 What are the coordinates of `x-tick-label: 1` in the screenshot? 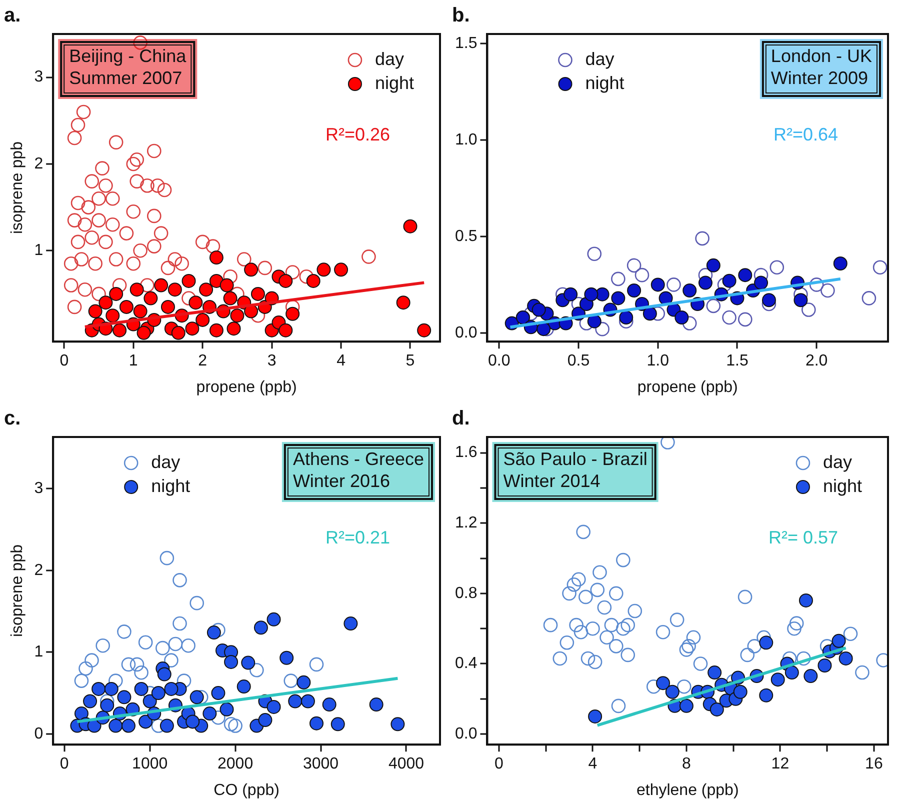 It's located at (133, 361).